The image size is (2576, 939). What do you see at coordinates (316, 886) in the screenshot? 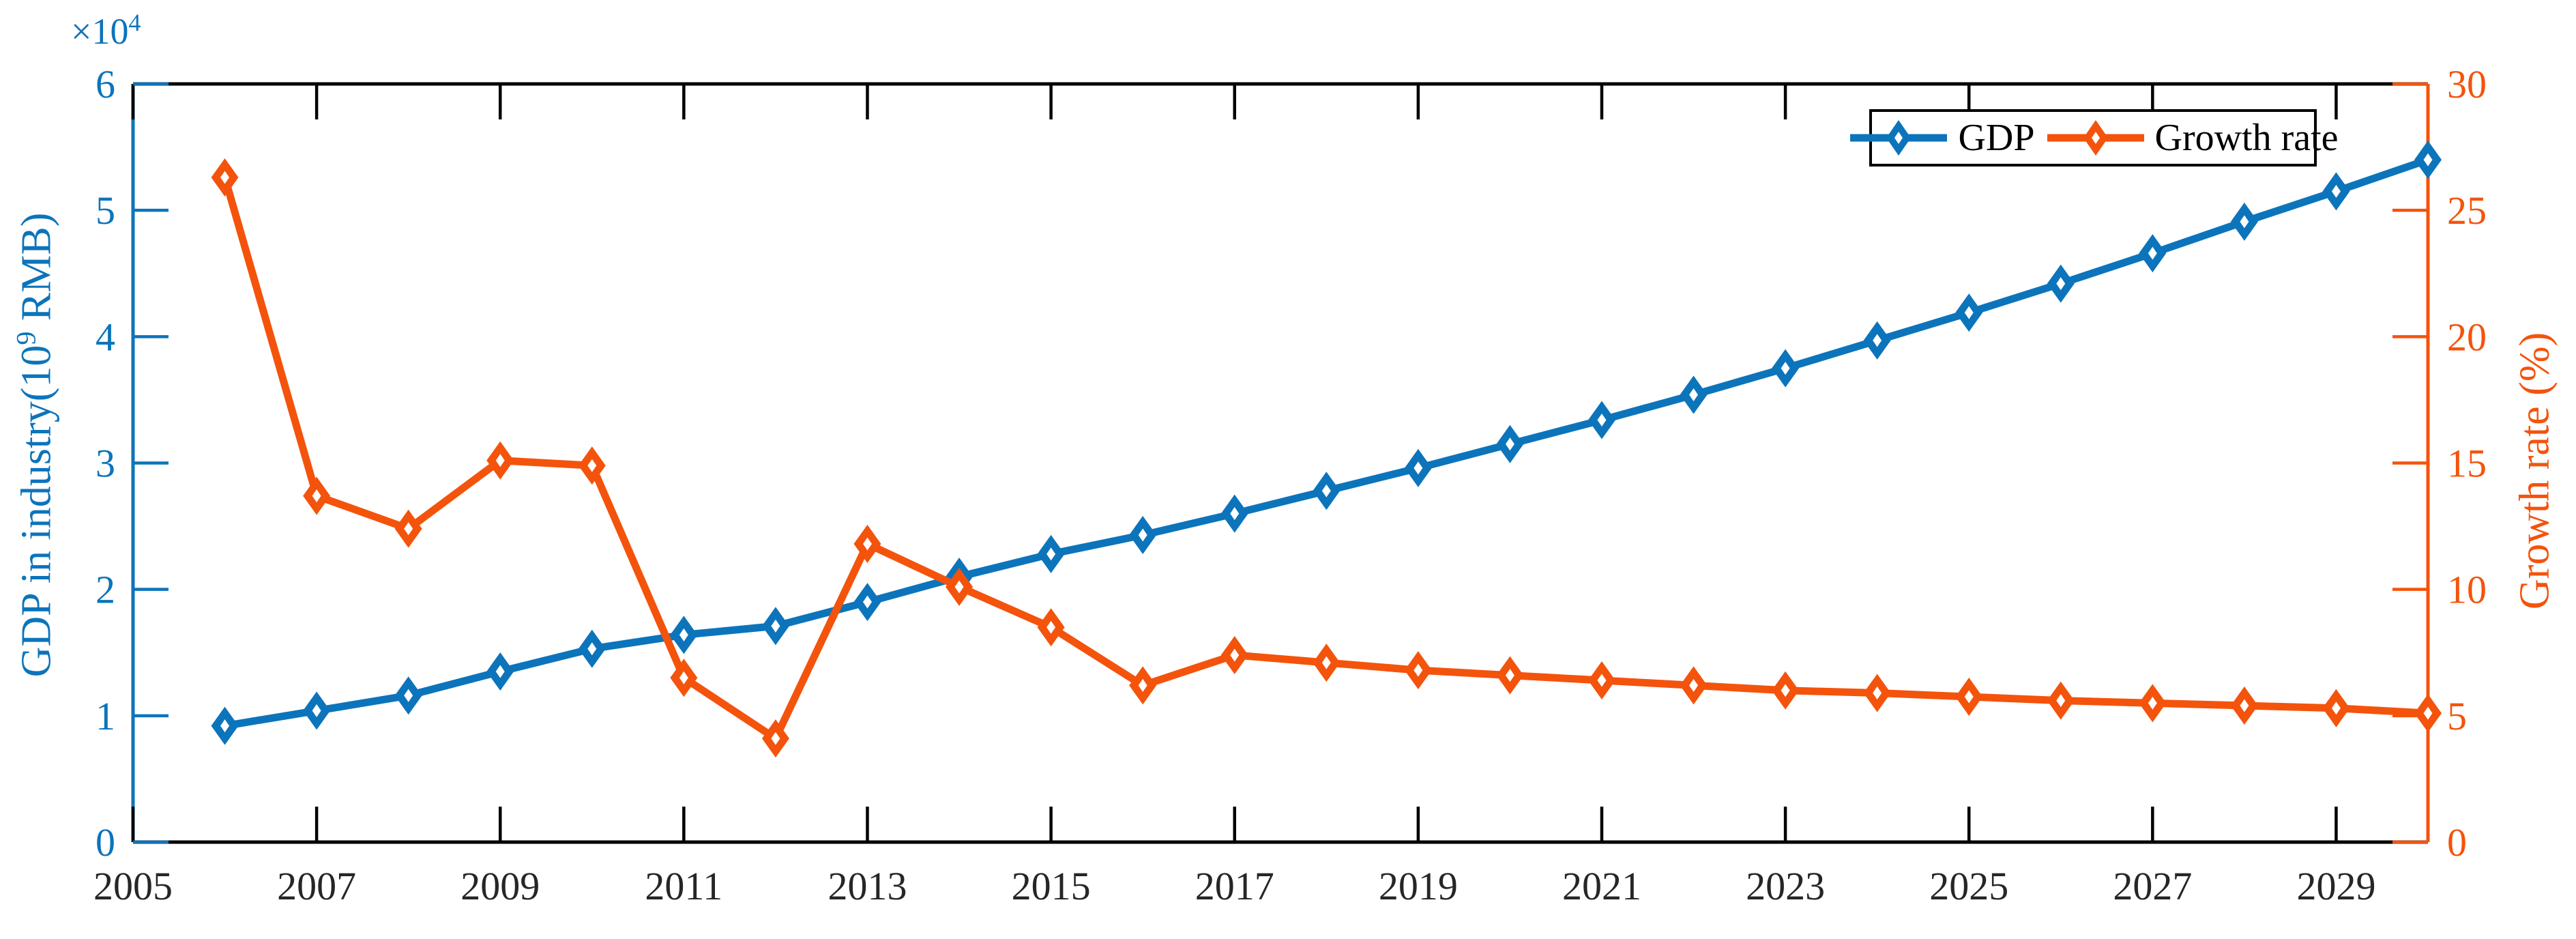
I see `x-tick-label: 2007` at bounding box center [316, 886].